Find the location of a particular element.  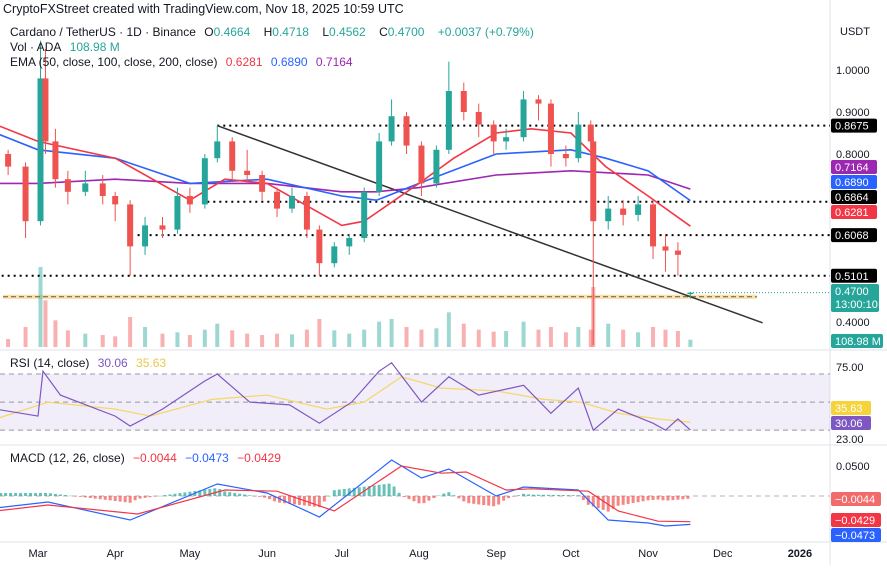

price-axis-tick: 0.9000 is located at coordinates (853, 113).